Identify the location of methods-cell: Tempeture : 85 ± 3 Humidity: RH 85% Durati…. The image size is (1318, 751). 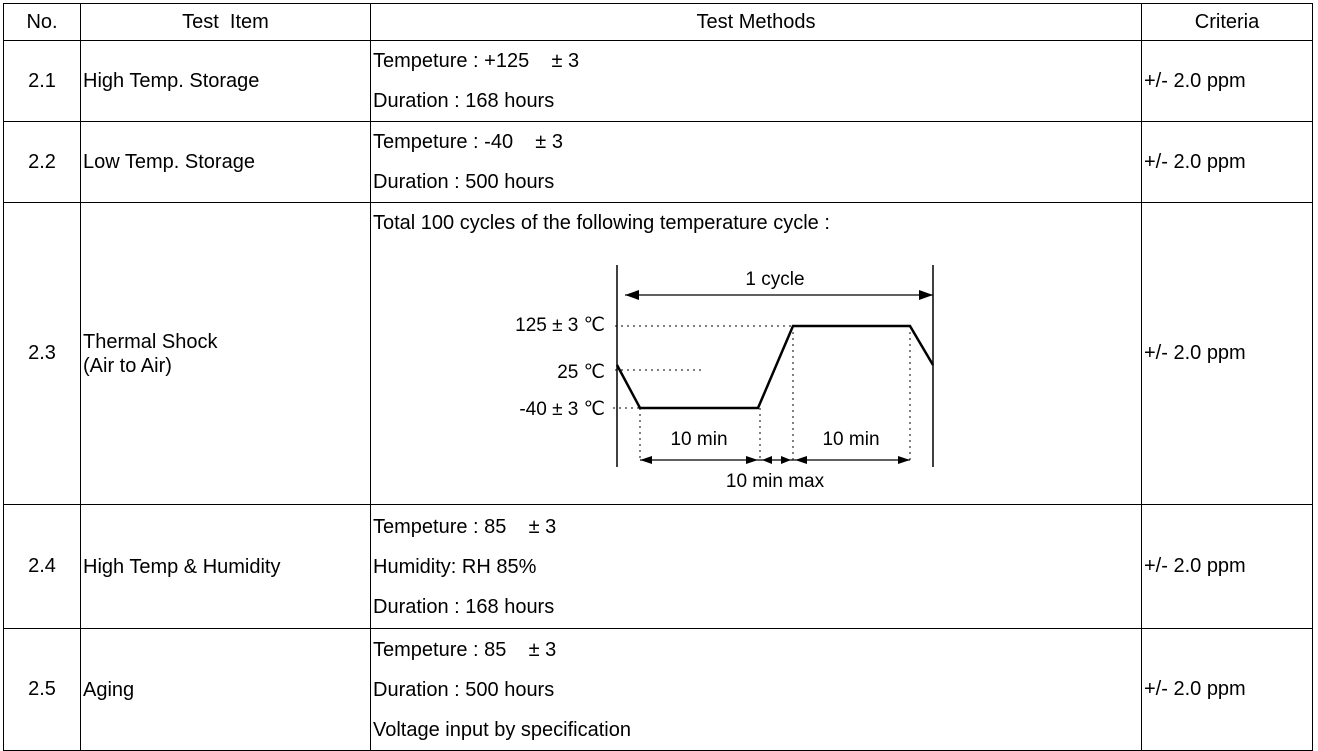
(756, 566).